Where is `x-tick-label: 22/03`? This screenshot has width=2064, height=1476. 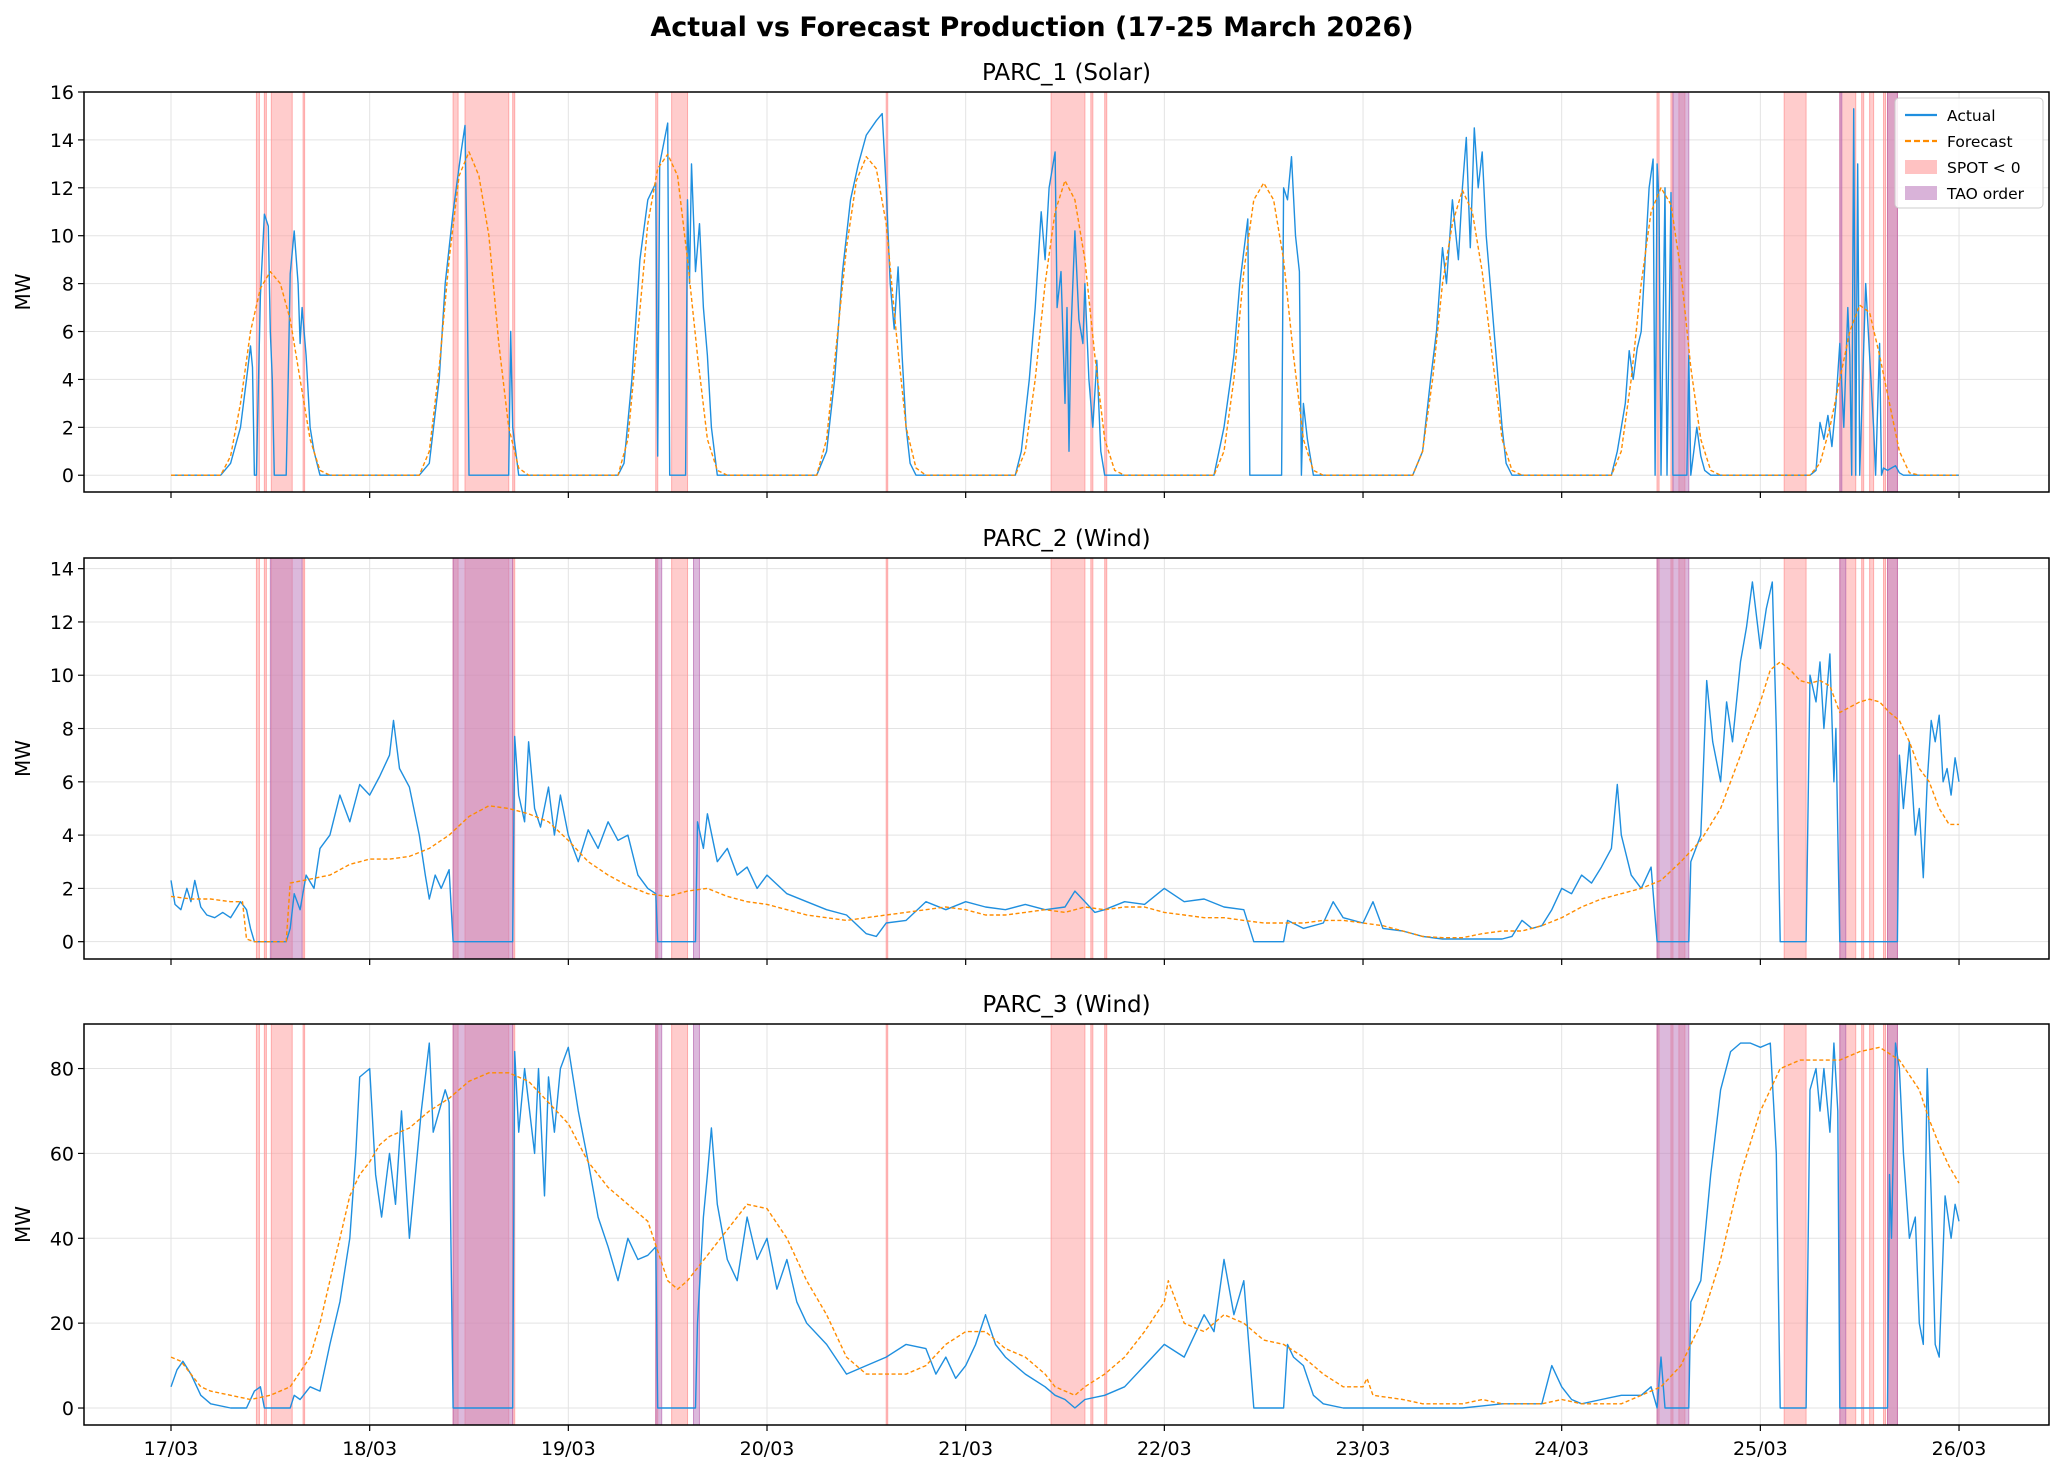 x-tick-label: 22/03 is located at coordinates (1164, 1449).